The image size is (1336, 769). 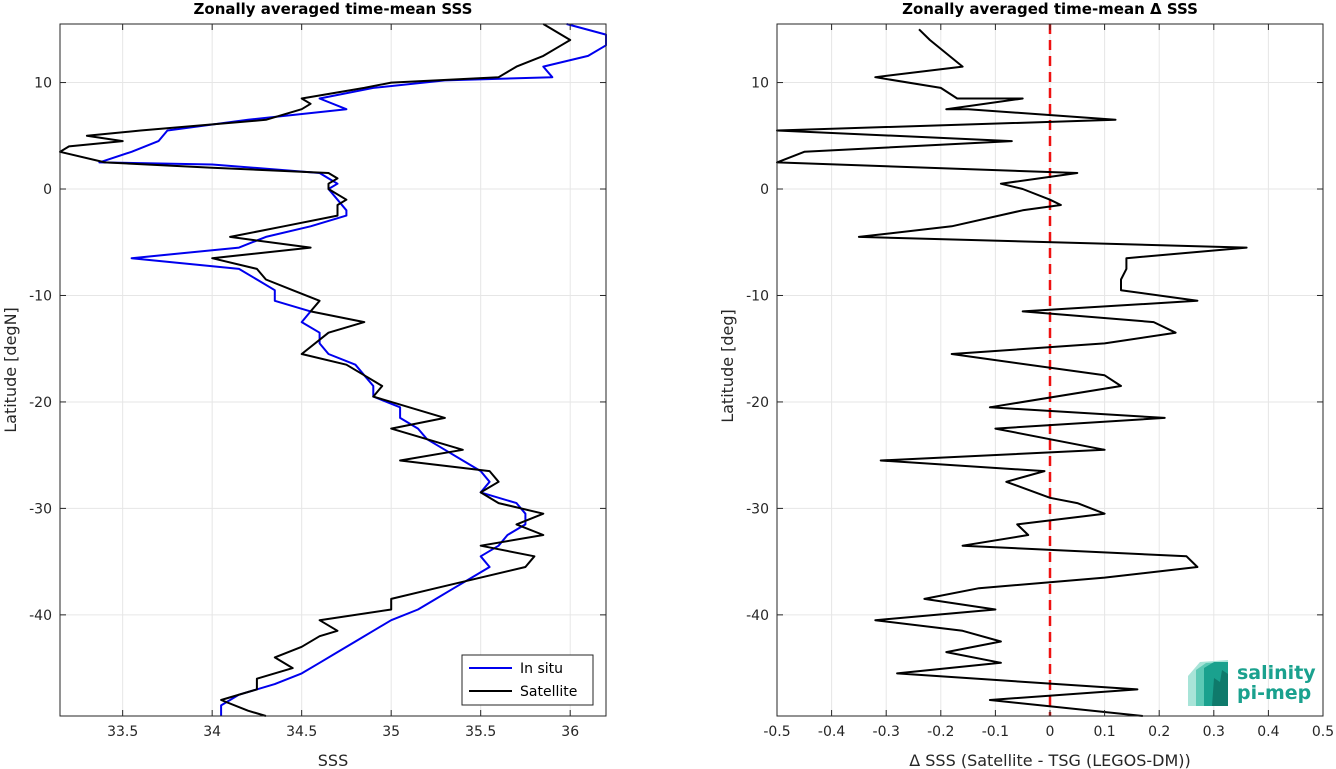 I want to click on right-x-tick-label: 0.3, so click(x=1214, y=732).